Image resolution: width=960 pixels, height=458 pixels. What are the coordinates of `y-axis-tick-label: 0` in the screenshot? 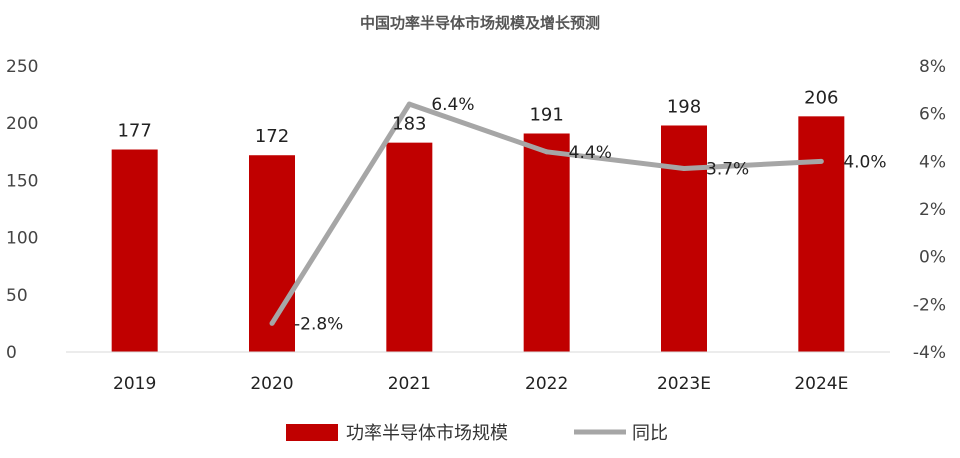 It's located at (11, 353).